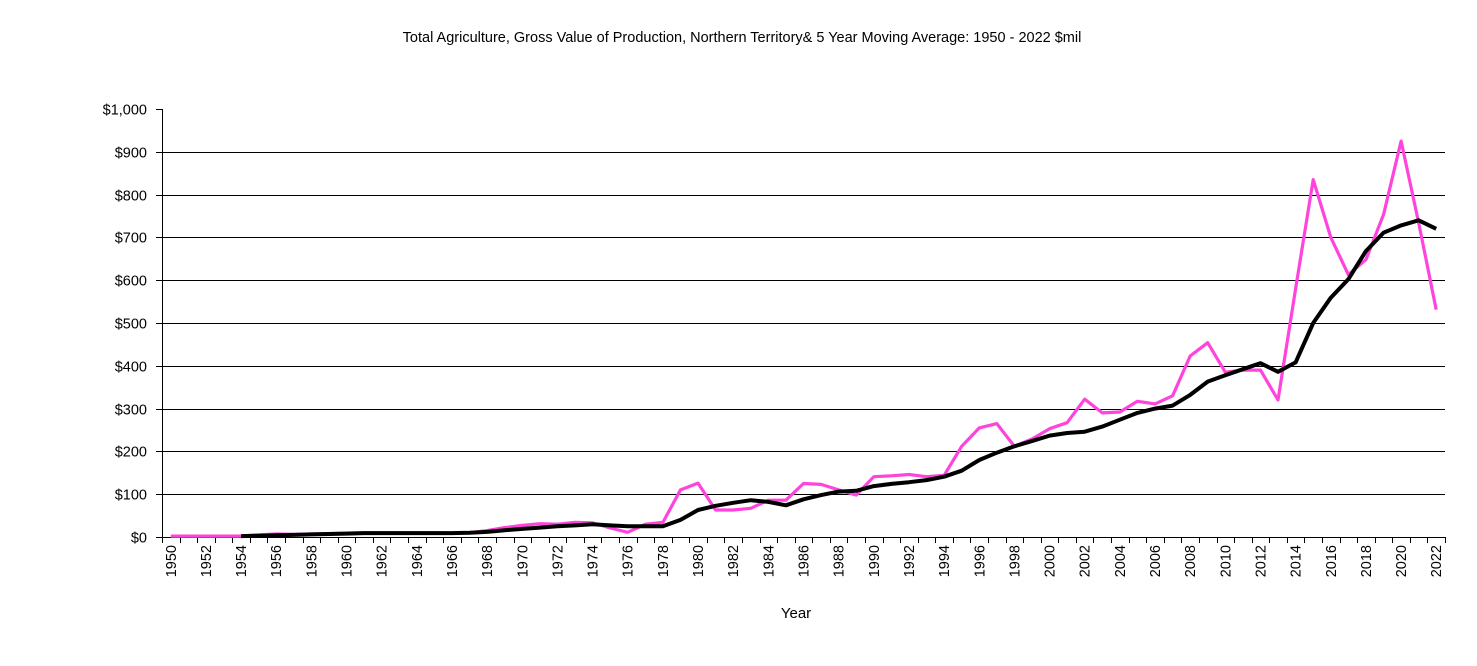 Image resolution: width=1477 pixels, height=666 pixels. I want to click on x-tick-label: 1988, so click(840, 561).